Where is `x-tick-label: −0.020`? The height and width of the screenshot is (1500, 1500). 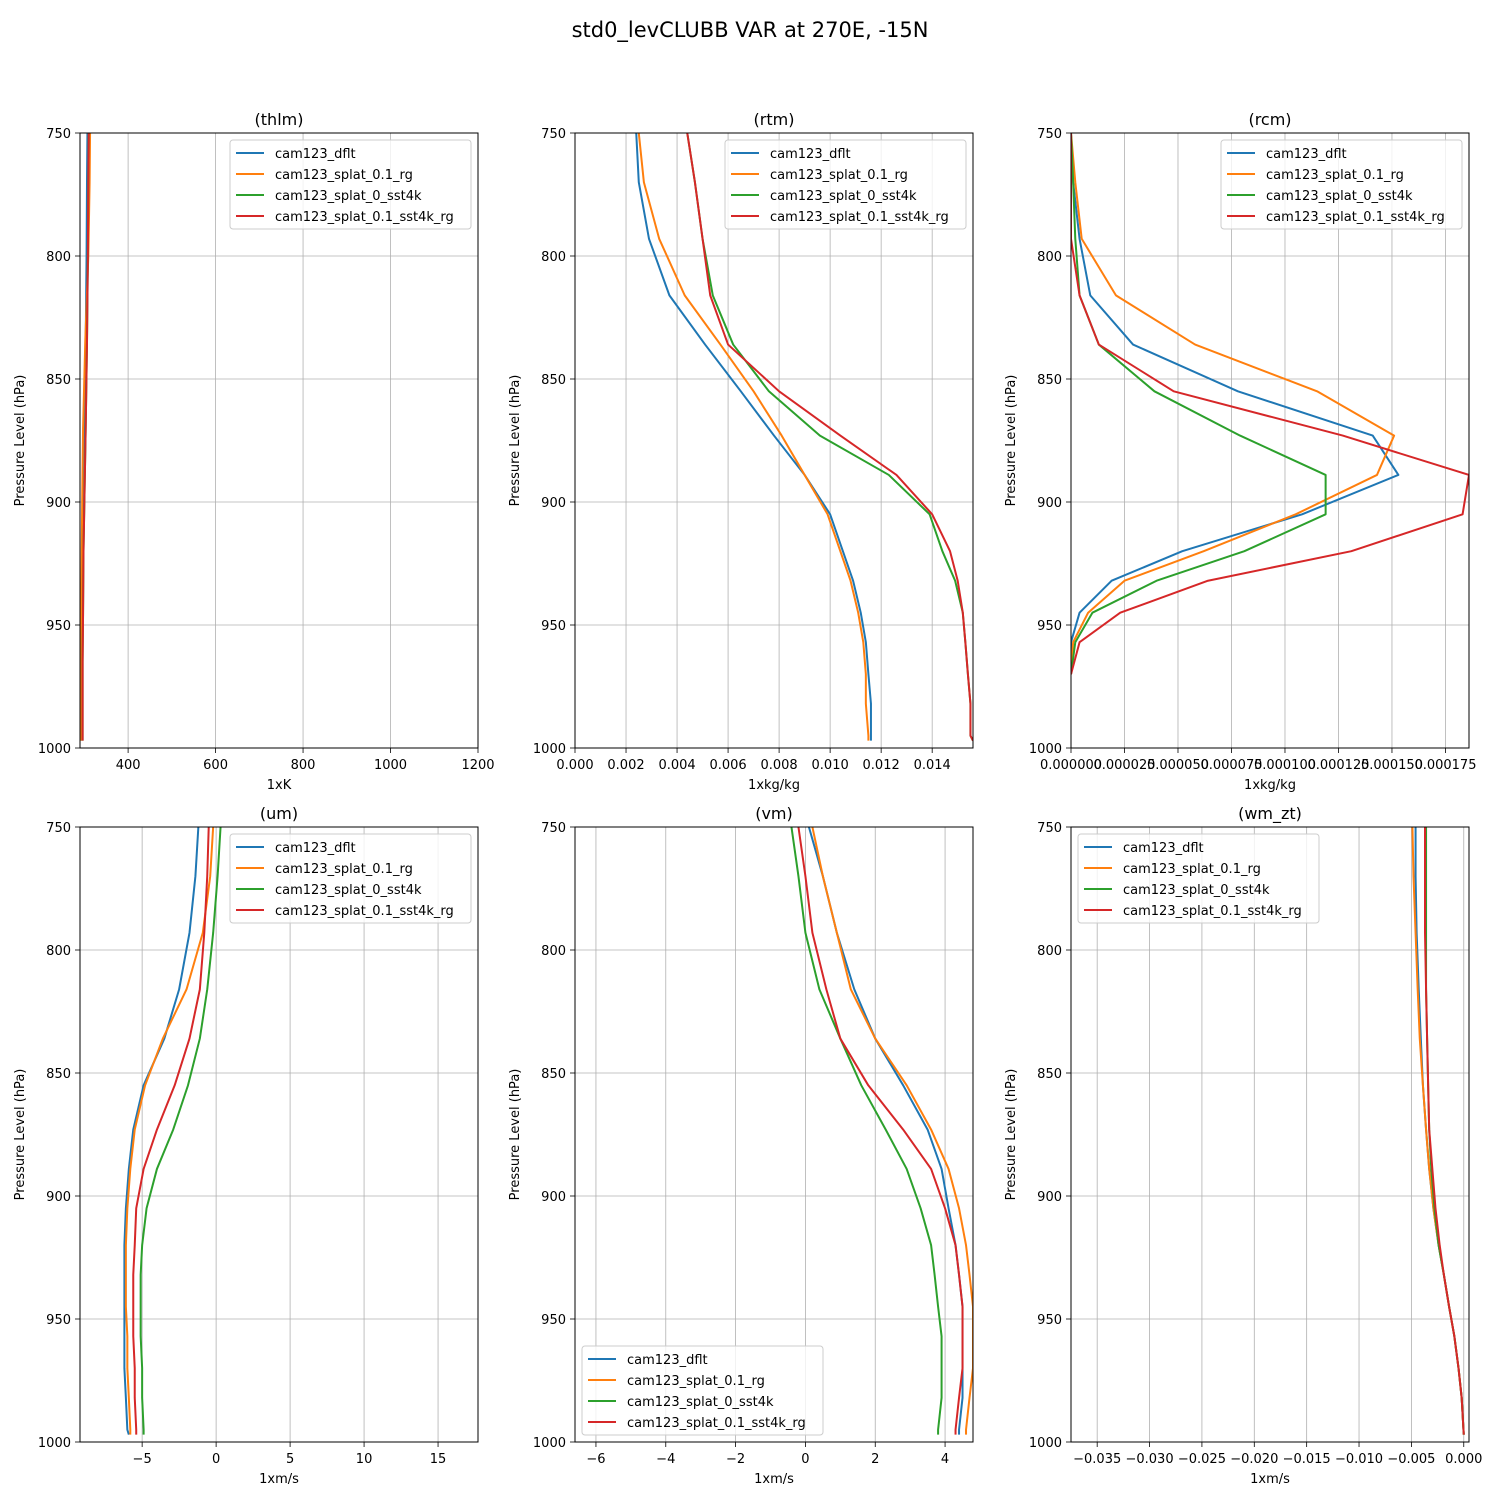 x-tick-label: −0.020 is located at coordinates (1254, 1459).